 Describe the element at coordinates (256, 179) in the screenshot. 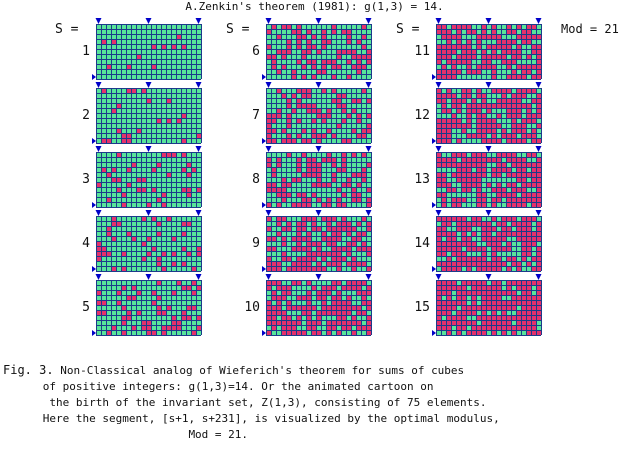

I see `panel-number: 8` at that location.